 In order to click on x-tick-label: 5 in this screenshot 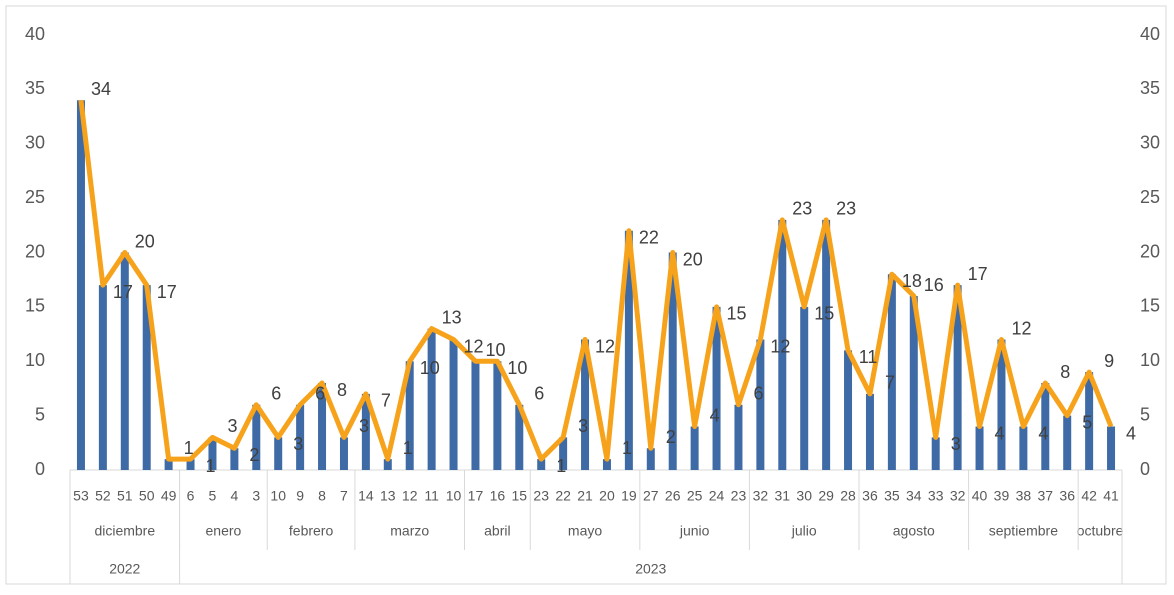, I will do `click(213, 496)`.